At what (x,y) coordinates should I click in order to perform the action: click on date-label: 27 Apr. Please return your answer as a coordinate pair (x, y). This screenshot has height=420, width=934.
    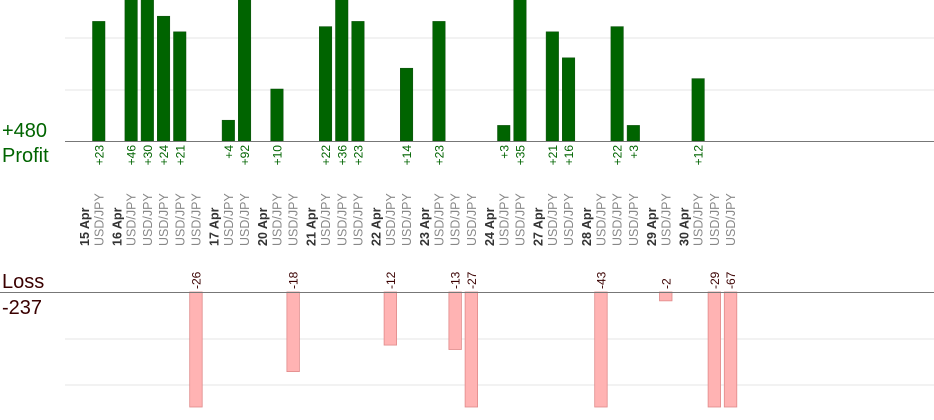
    Looking at the image, I should click on (539, 226).